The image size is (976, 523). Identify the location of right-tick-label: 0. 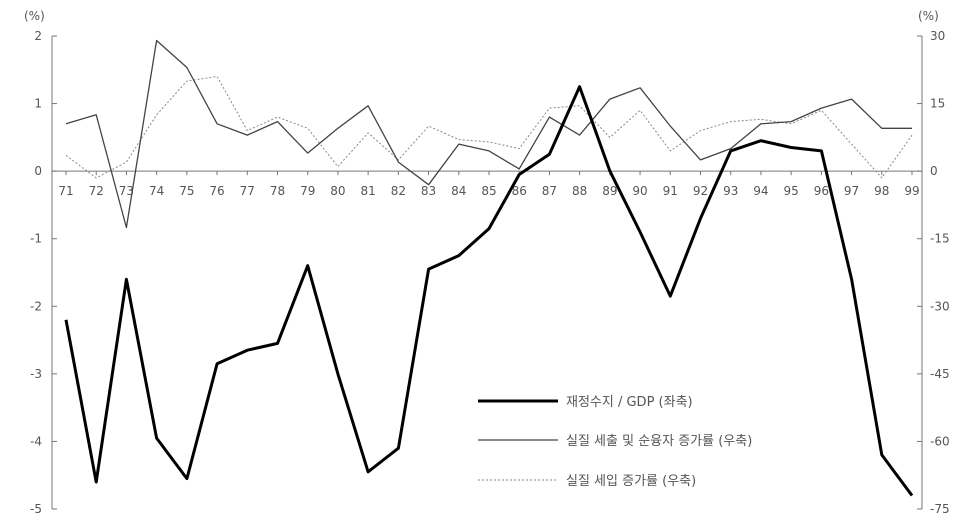
(934, 171).